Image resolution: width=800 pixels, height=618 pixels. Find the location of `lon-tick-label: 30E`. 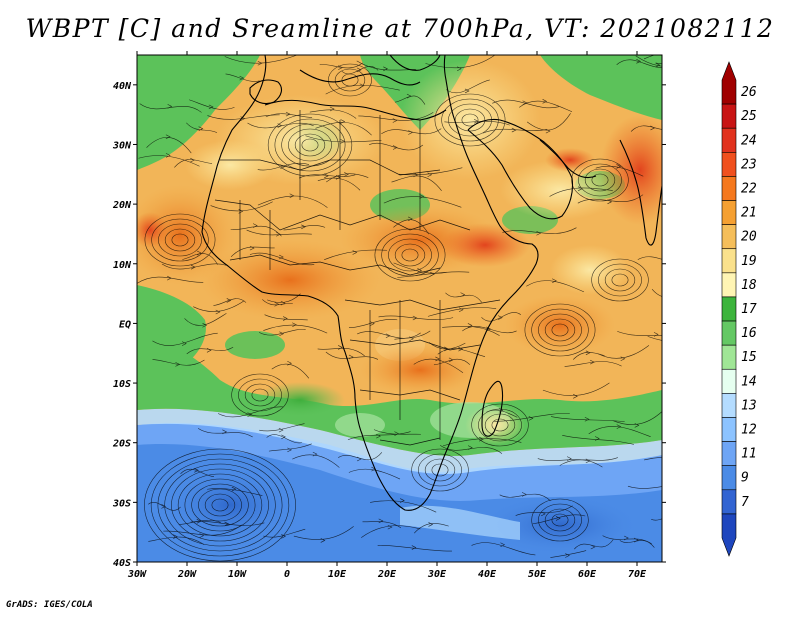

lon-tick-label: 30E is located at coordinates (437, 574).